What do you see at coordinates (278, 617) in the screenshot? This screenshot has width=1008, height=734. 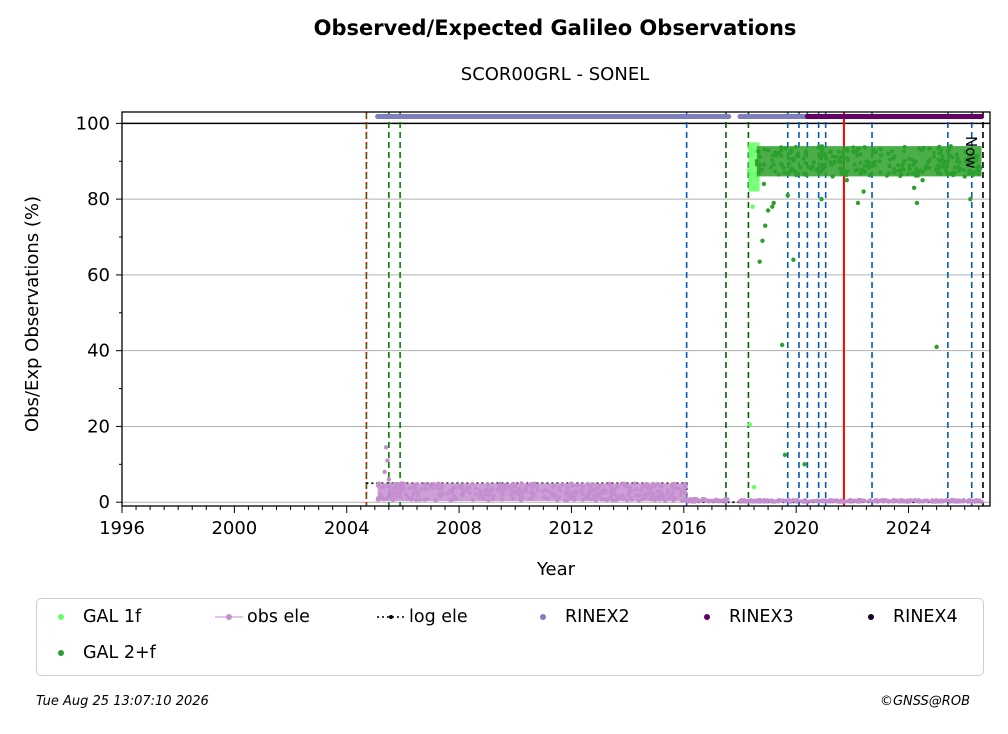 I see `legend-label: obs ele` at bounding box center [278, 617].